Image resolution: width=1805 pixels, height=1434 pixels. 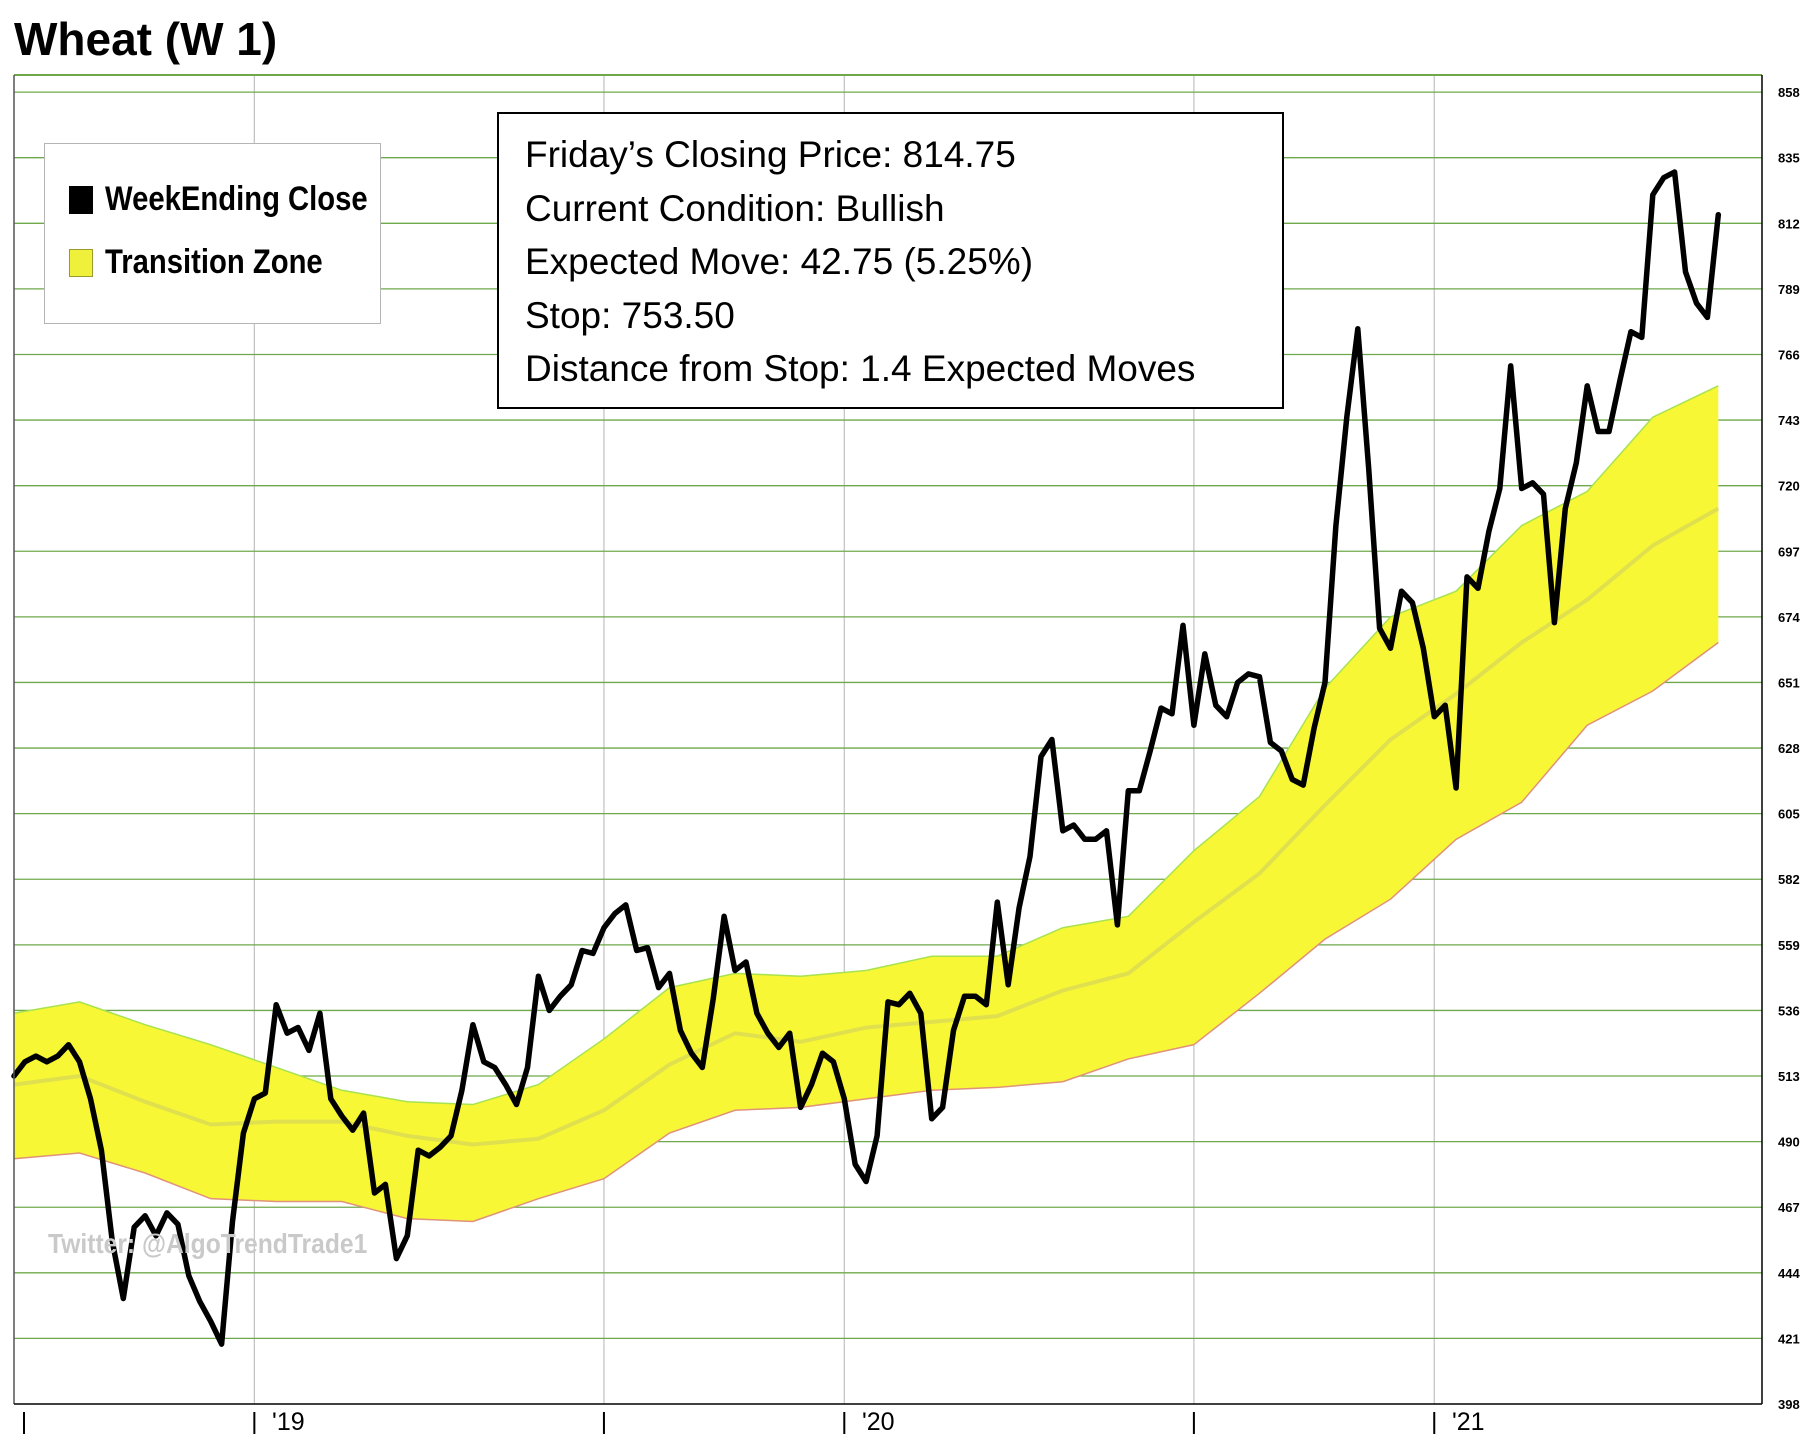 What do you see at coordinates (1789, 1404) in the screenshot?
I see `y-tick-label: 398` at bounding box center [1789, 1404].